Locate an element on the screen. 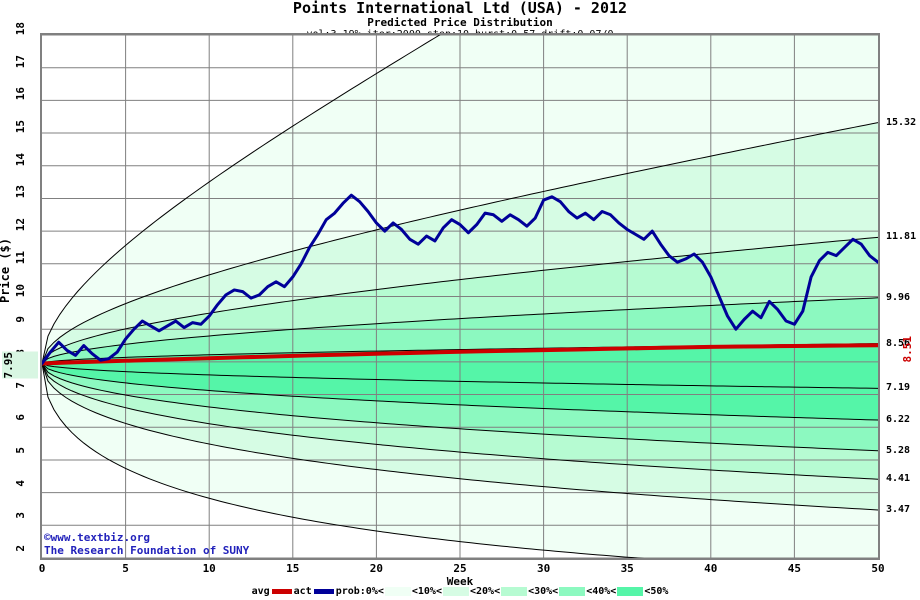 The width and height of the screenshot is (920, 600). legend-avg-label: avg is located at coordinates (260, 591).